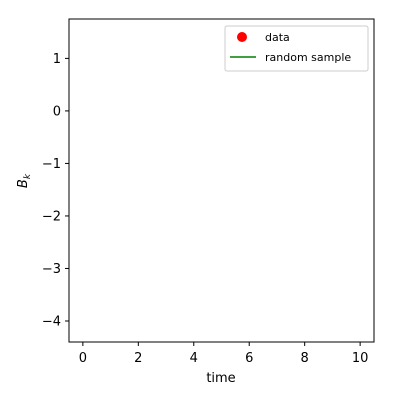 The height and width of the screenshot is (404, 400). I want to click on legend: data random sample, so click(296, 48).